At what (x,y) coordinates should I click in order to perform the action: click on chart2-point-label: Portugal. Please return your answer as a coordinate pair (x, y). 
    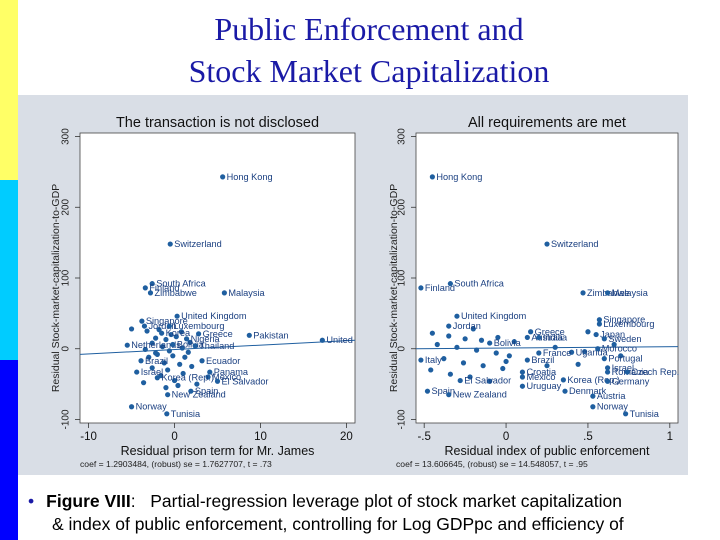
    Looking at the image, I should click on (625, 359).